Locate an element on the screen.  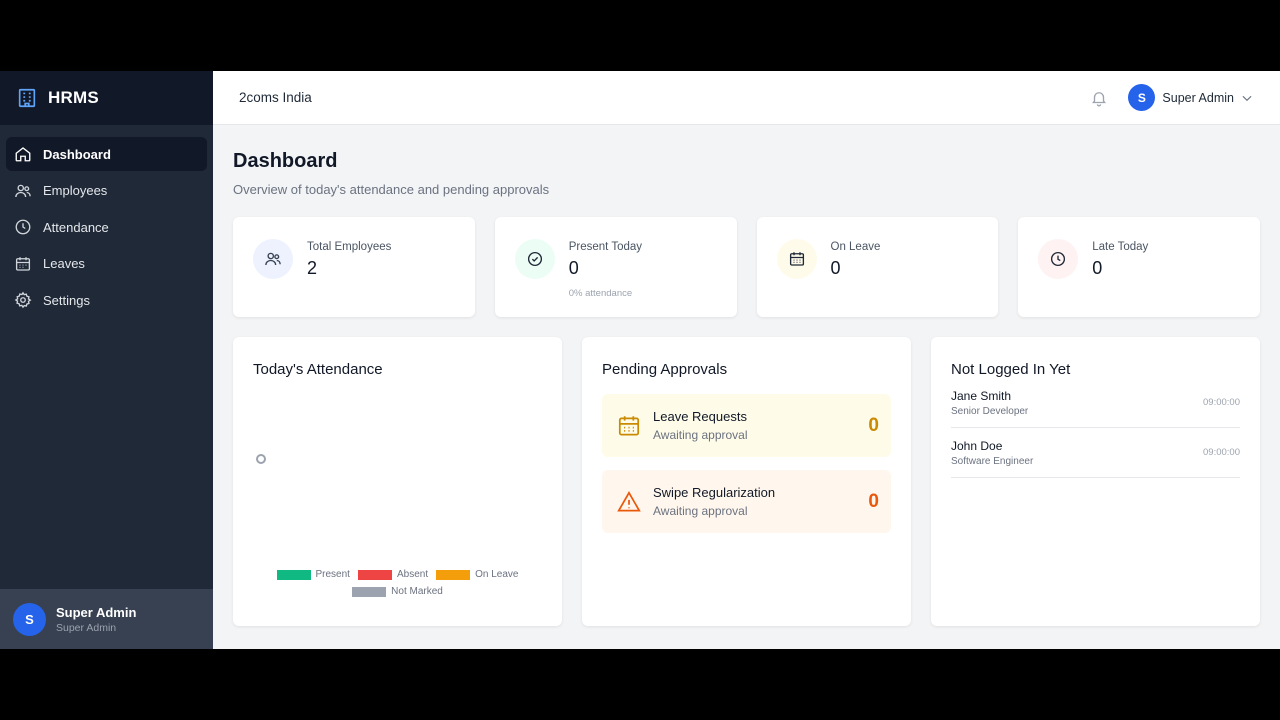
swipe-regularization-card: Swipe Regularization Awaiting approval 0 is located at coordinates (746, 501).